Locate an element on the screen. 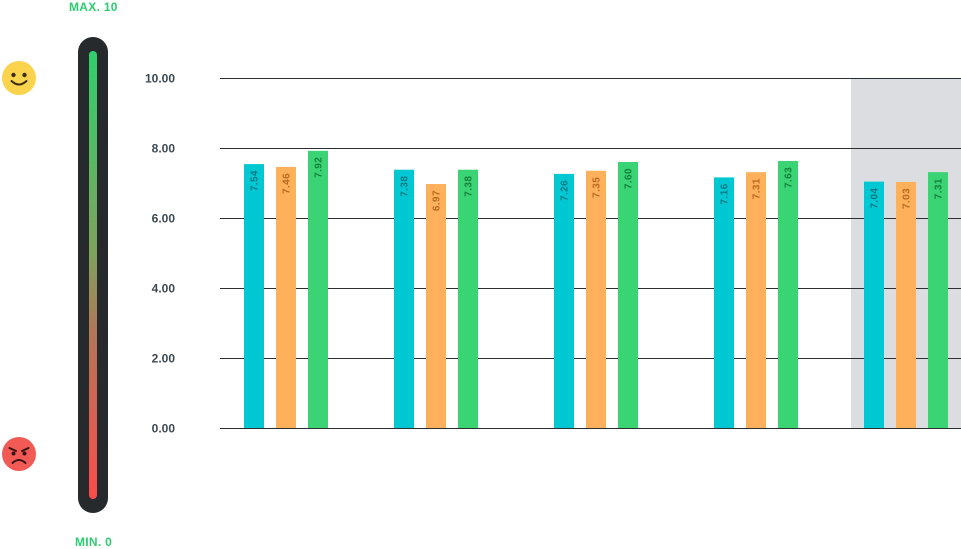 This screenshot has height=549, width=961. bar-value-label: 7.63 is located at coordinates (789, 177).